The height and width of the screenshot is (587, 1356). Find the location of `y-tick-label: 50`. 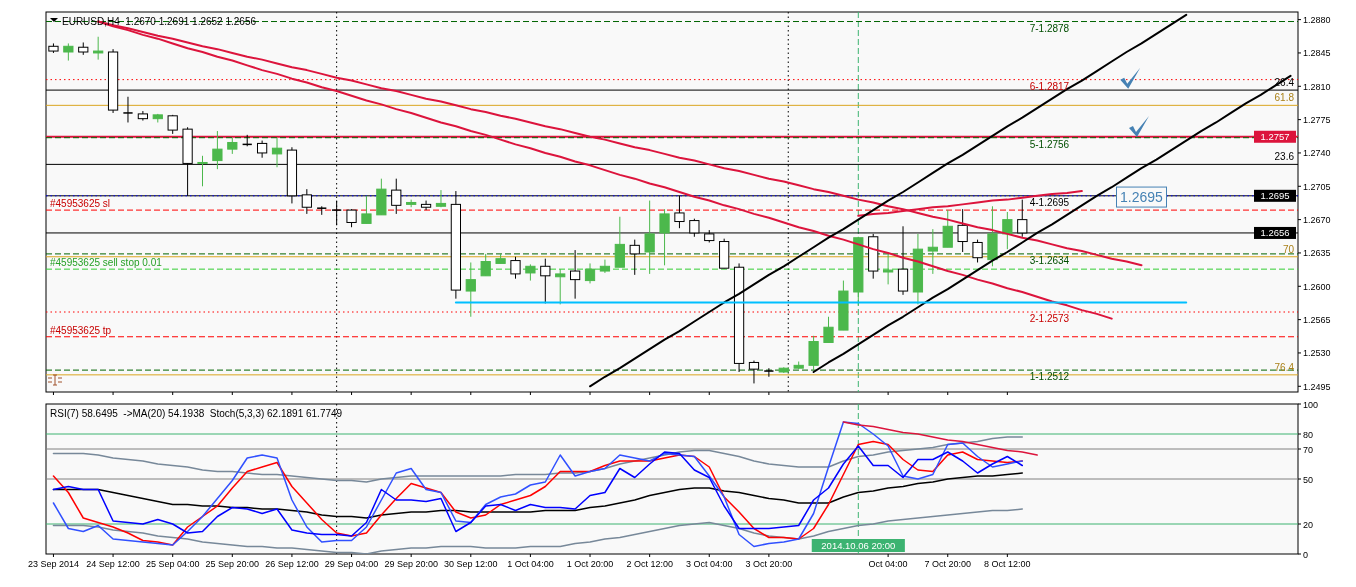

y-tick-label: 50 is located at coordinates (1308, 479).